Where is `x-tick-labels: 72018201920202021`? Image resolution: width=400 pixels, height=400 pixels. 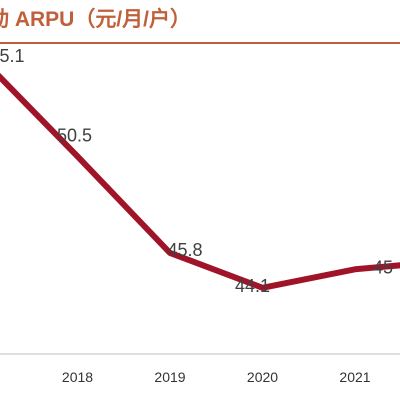 x-tick-labels: 72018201920202021 is located at coordinates (216, 377).